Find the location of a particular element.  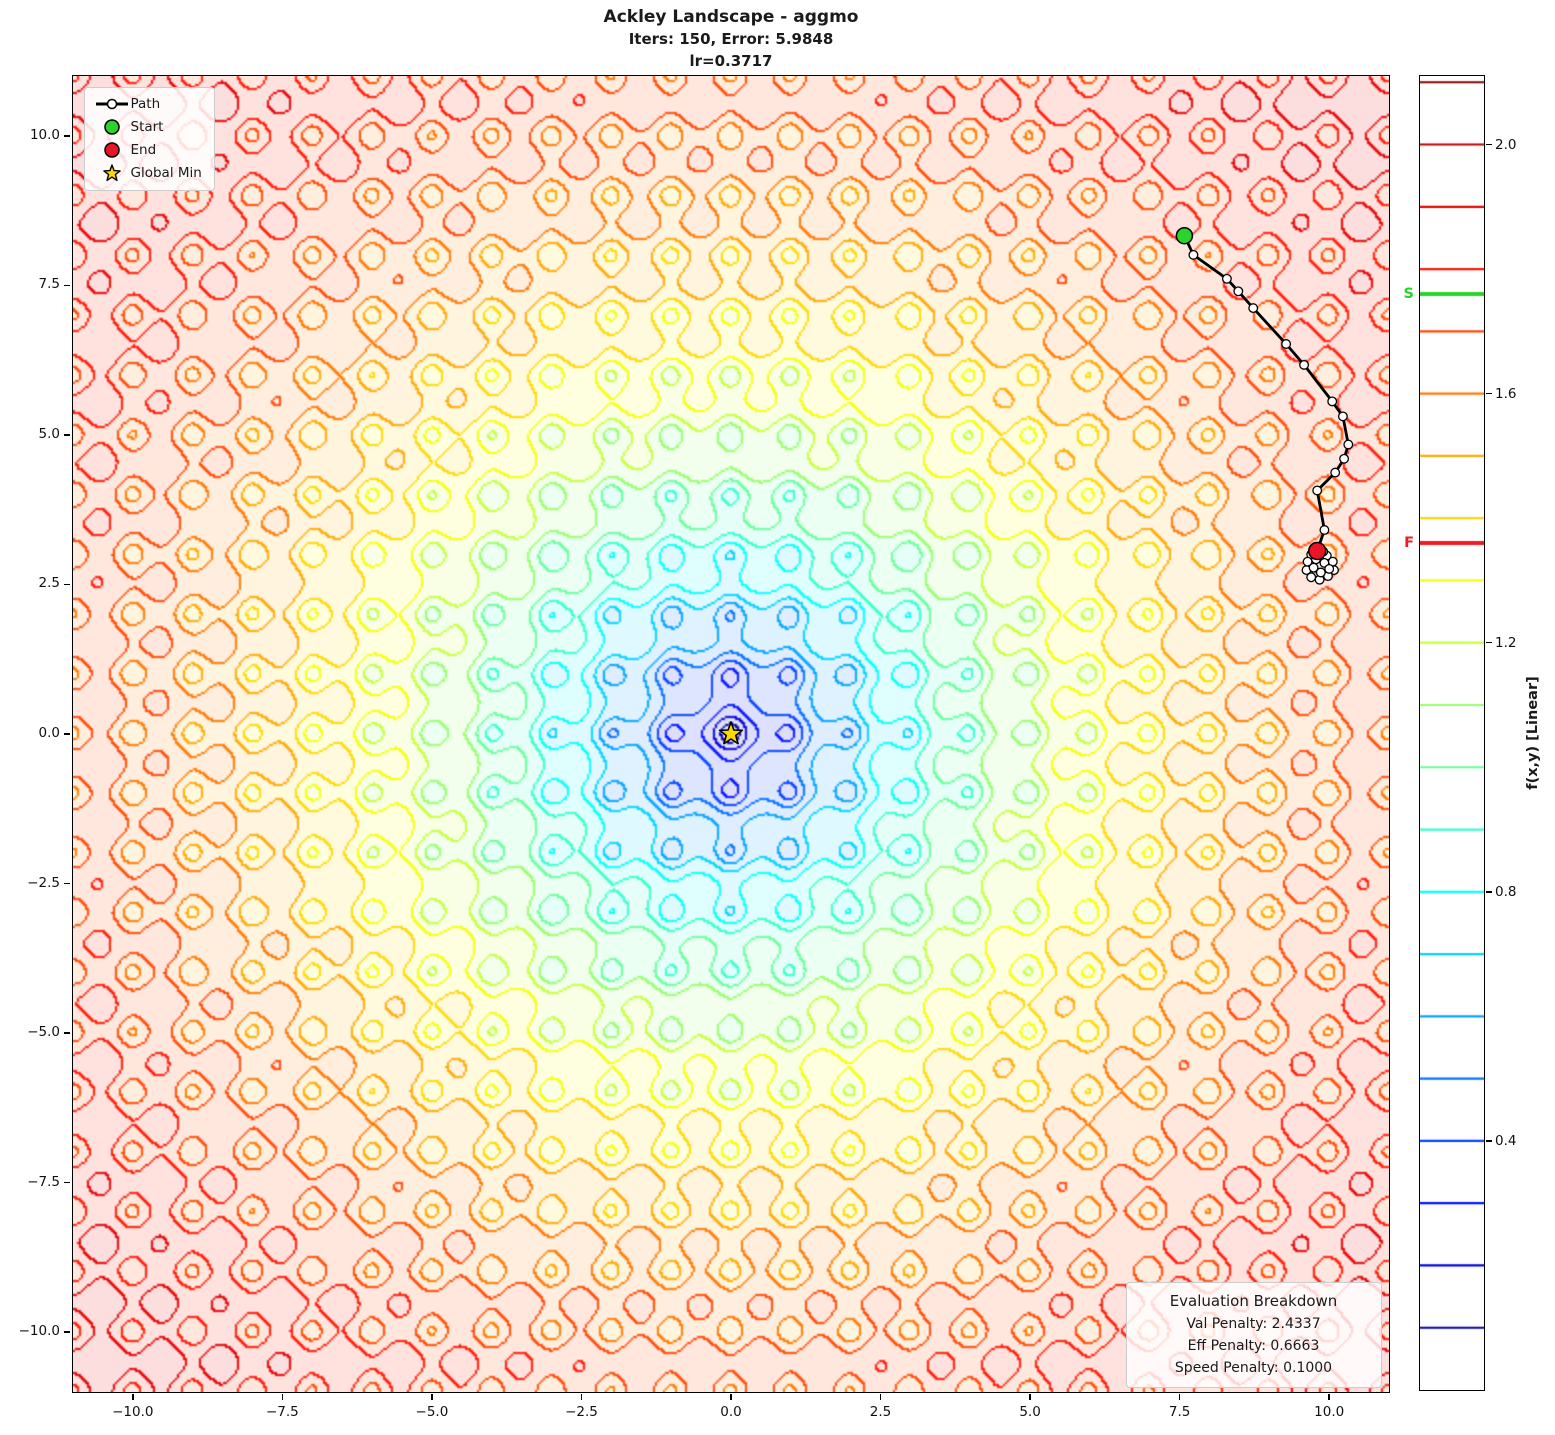

y-tick-label: −10.0 is located at coordinates (39, 1331).